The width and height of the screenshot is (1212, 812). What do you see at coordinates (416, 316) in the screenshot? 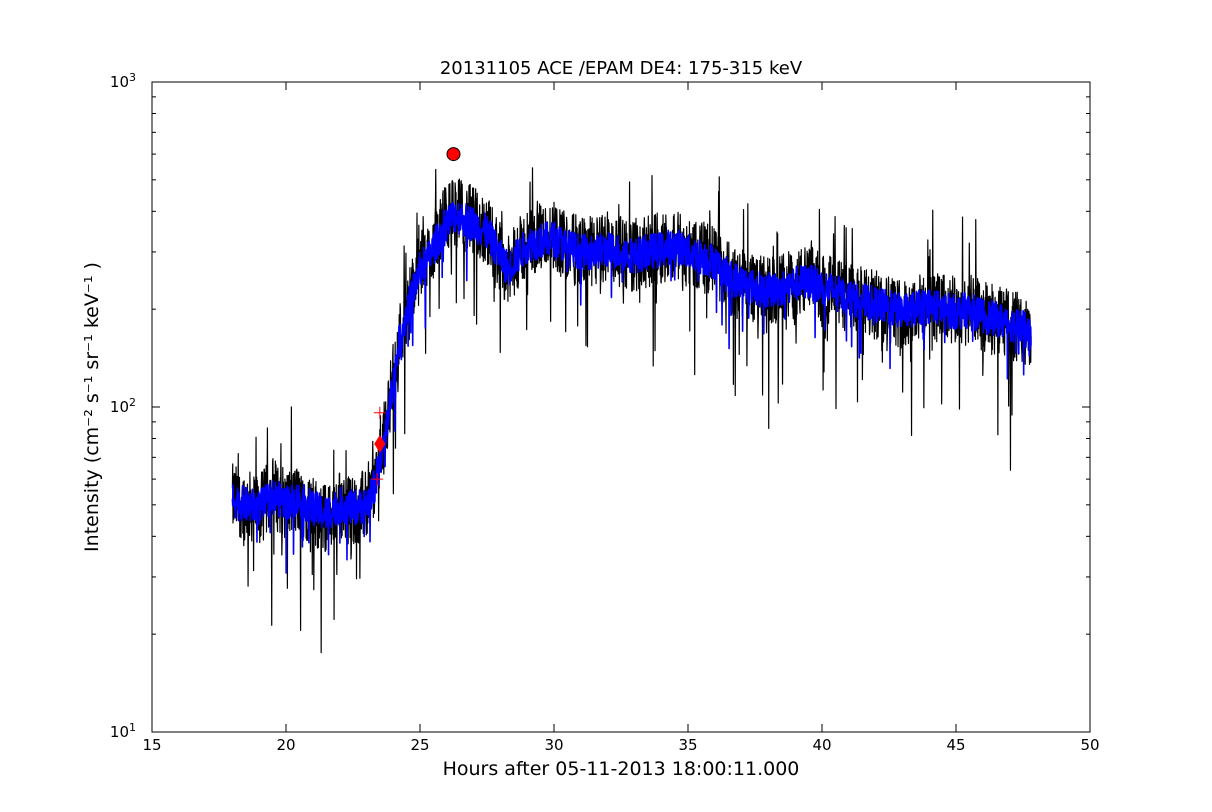
I see `markers-group` at bounding box center [416, 316].